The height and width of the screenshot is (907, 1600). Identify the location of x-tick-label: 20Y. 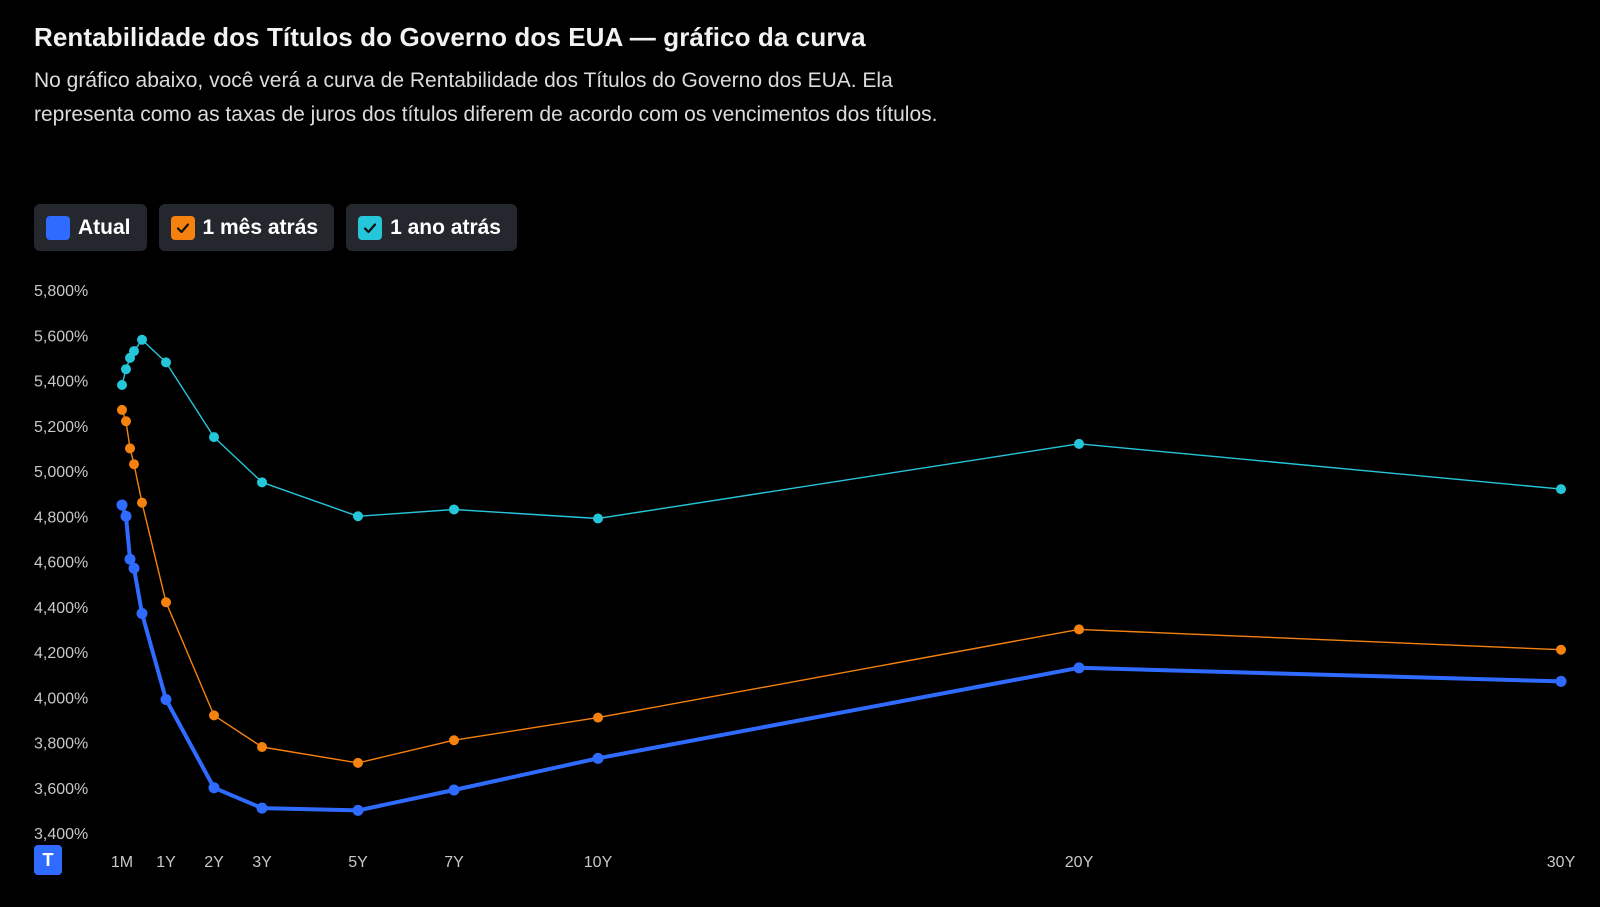
(1079, 862).